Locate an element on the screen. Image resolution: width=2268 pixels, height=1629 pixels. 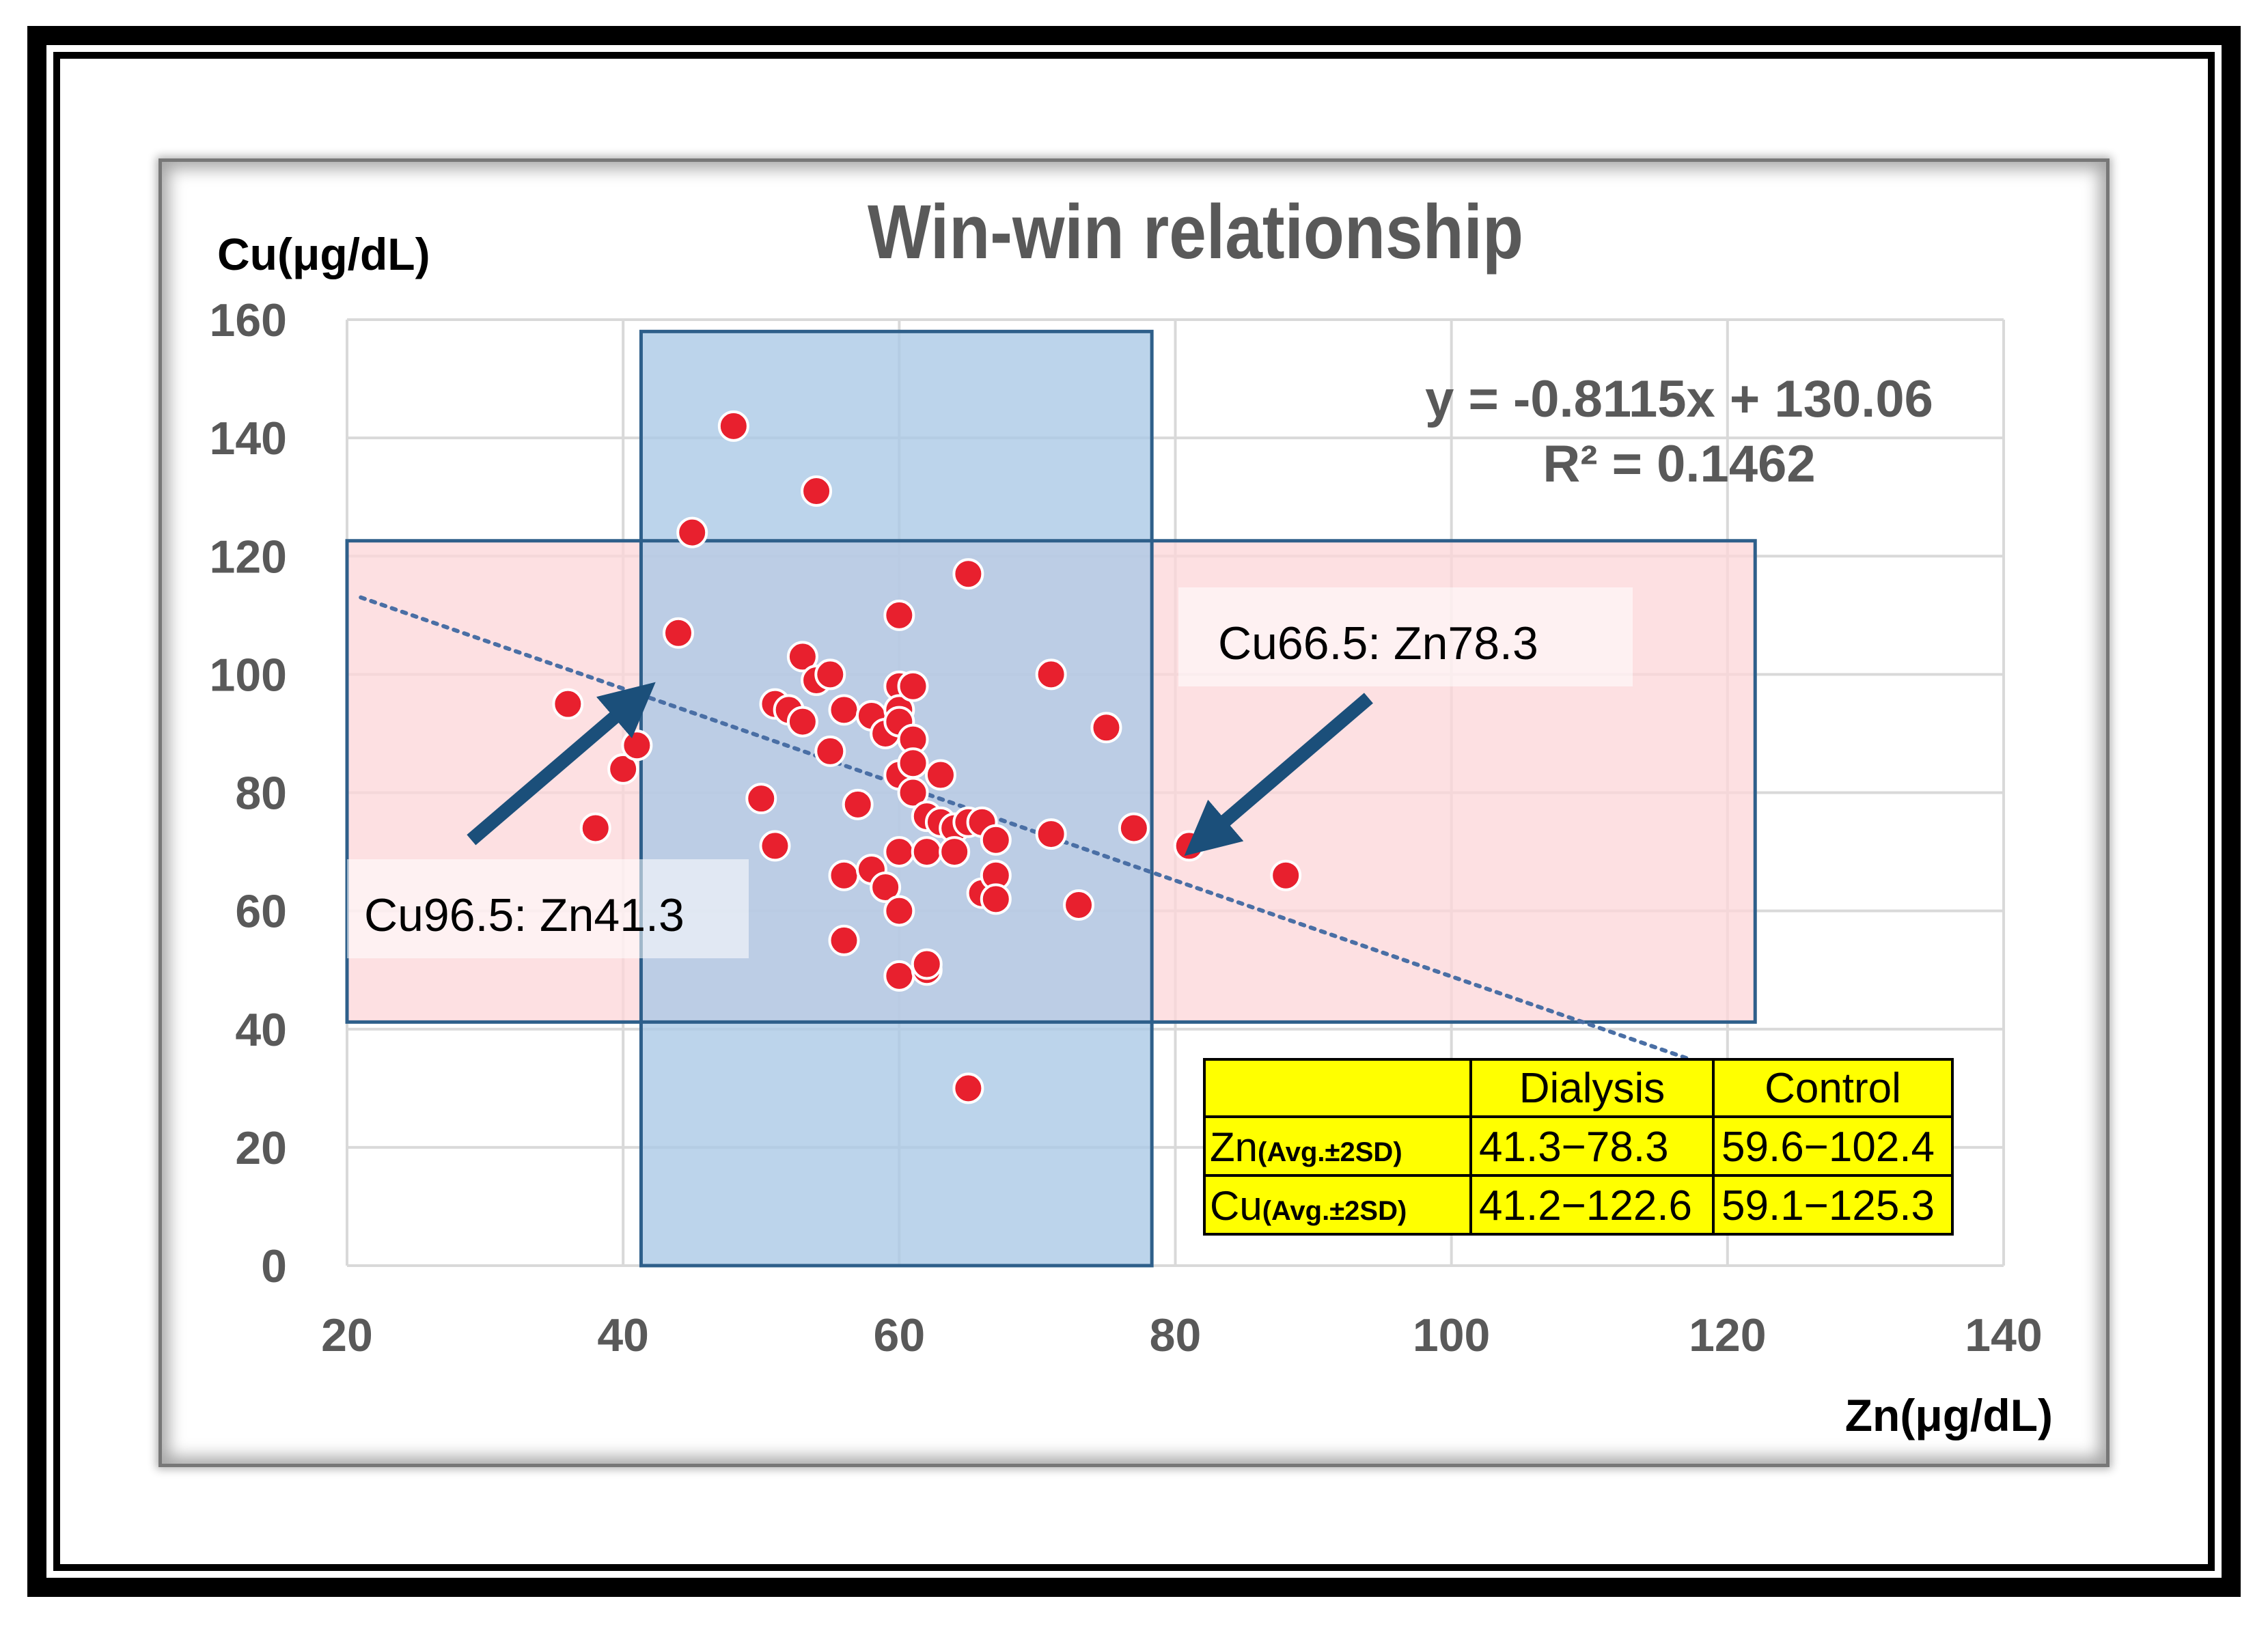
table-row-element: Zn is located at coordinates (1234, 1147).